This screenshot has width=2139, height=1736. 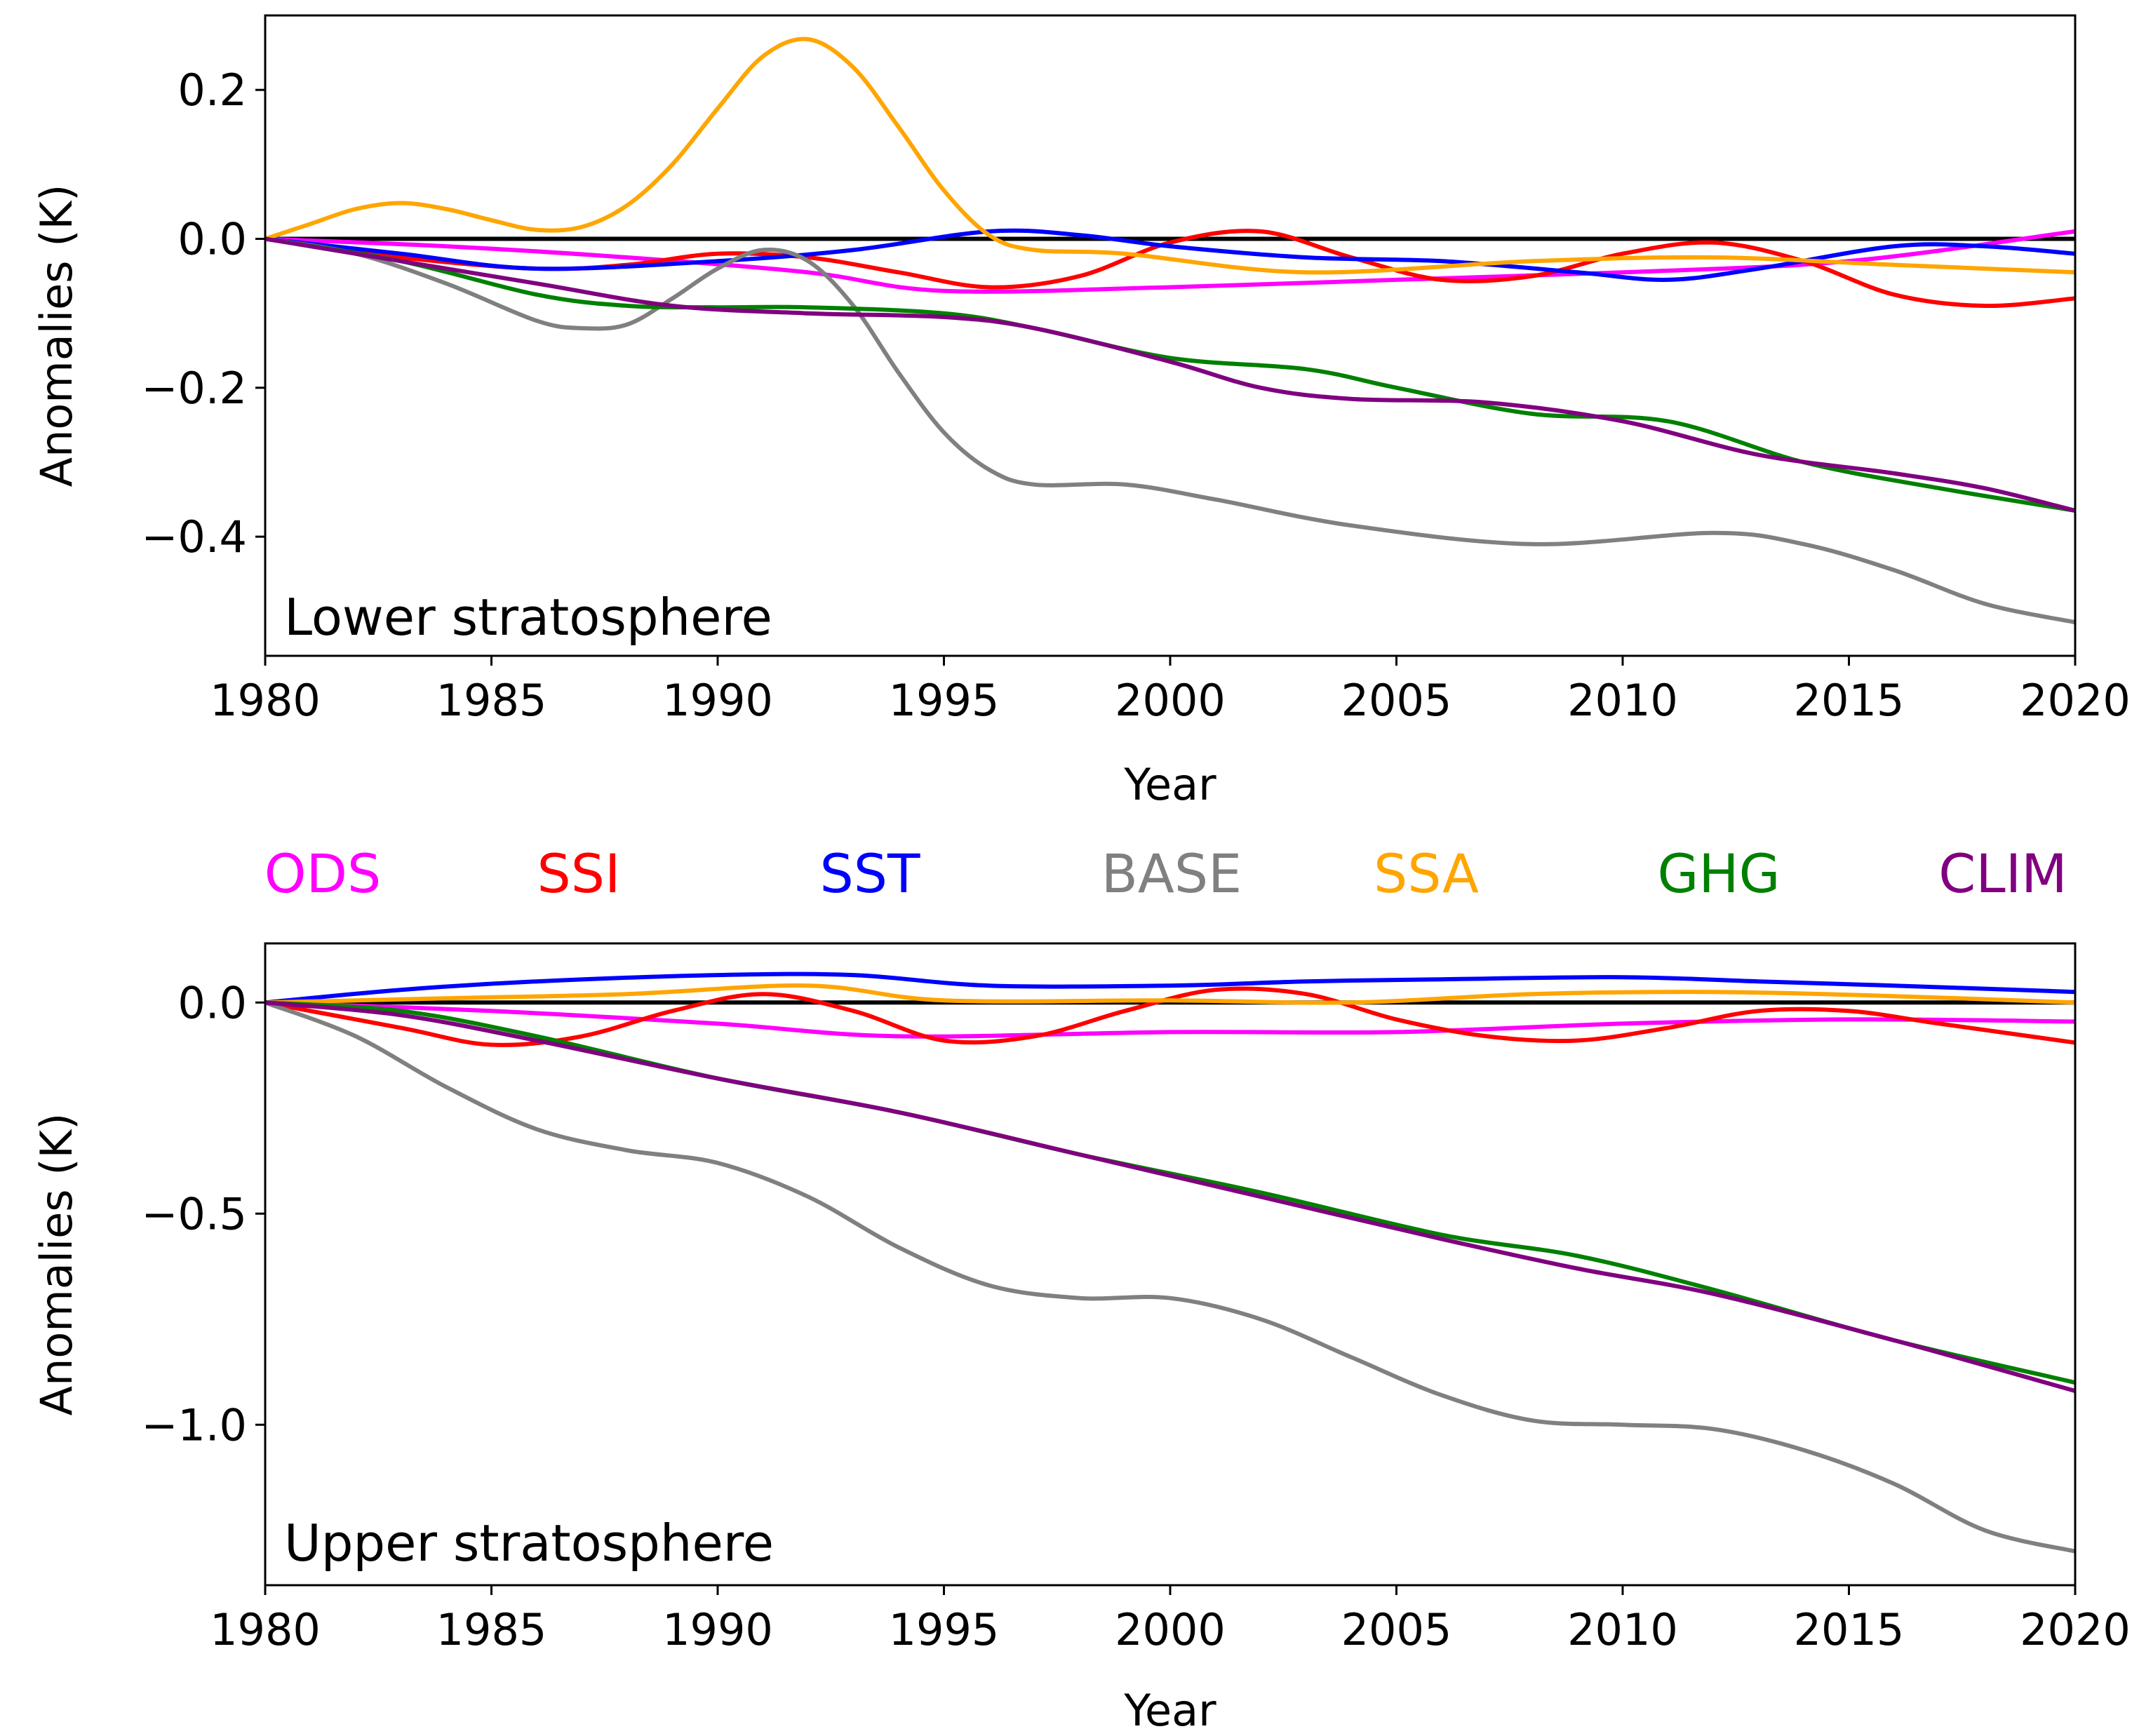 What do you see at coordinates (1719, 873) in the screenshot?
I see `legend-entry-ghg: GHG` at bounding box center [1719, 873].